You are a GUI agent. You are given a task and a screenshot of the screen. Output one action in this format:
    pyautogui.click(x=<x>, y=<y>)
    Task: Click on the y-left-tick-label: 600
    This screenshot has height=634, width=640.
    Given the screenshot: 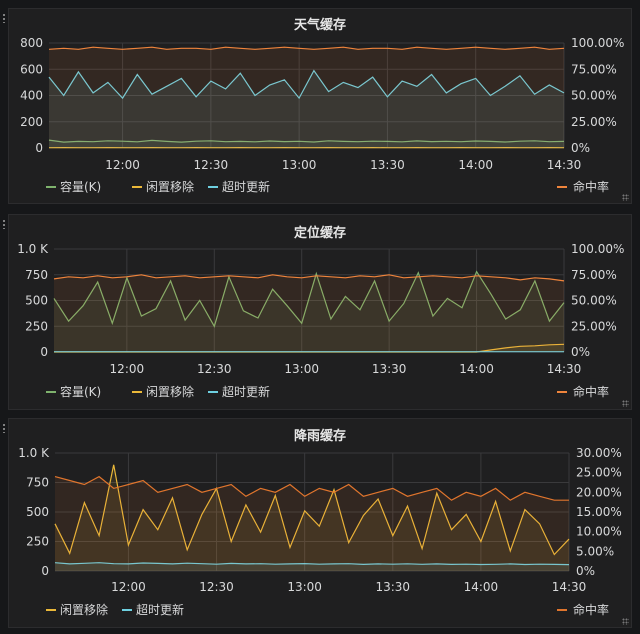 What is the action you would take?
    pyautogui.click(x=31, y=69)
    